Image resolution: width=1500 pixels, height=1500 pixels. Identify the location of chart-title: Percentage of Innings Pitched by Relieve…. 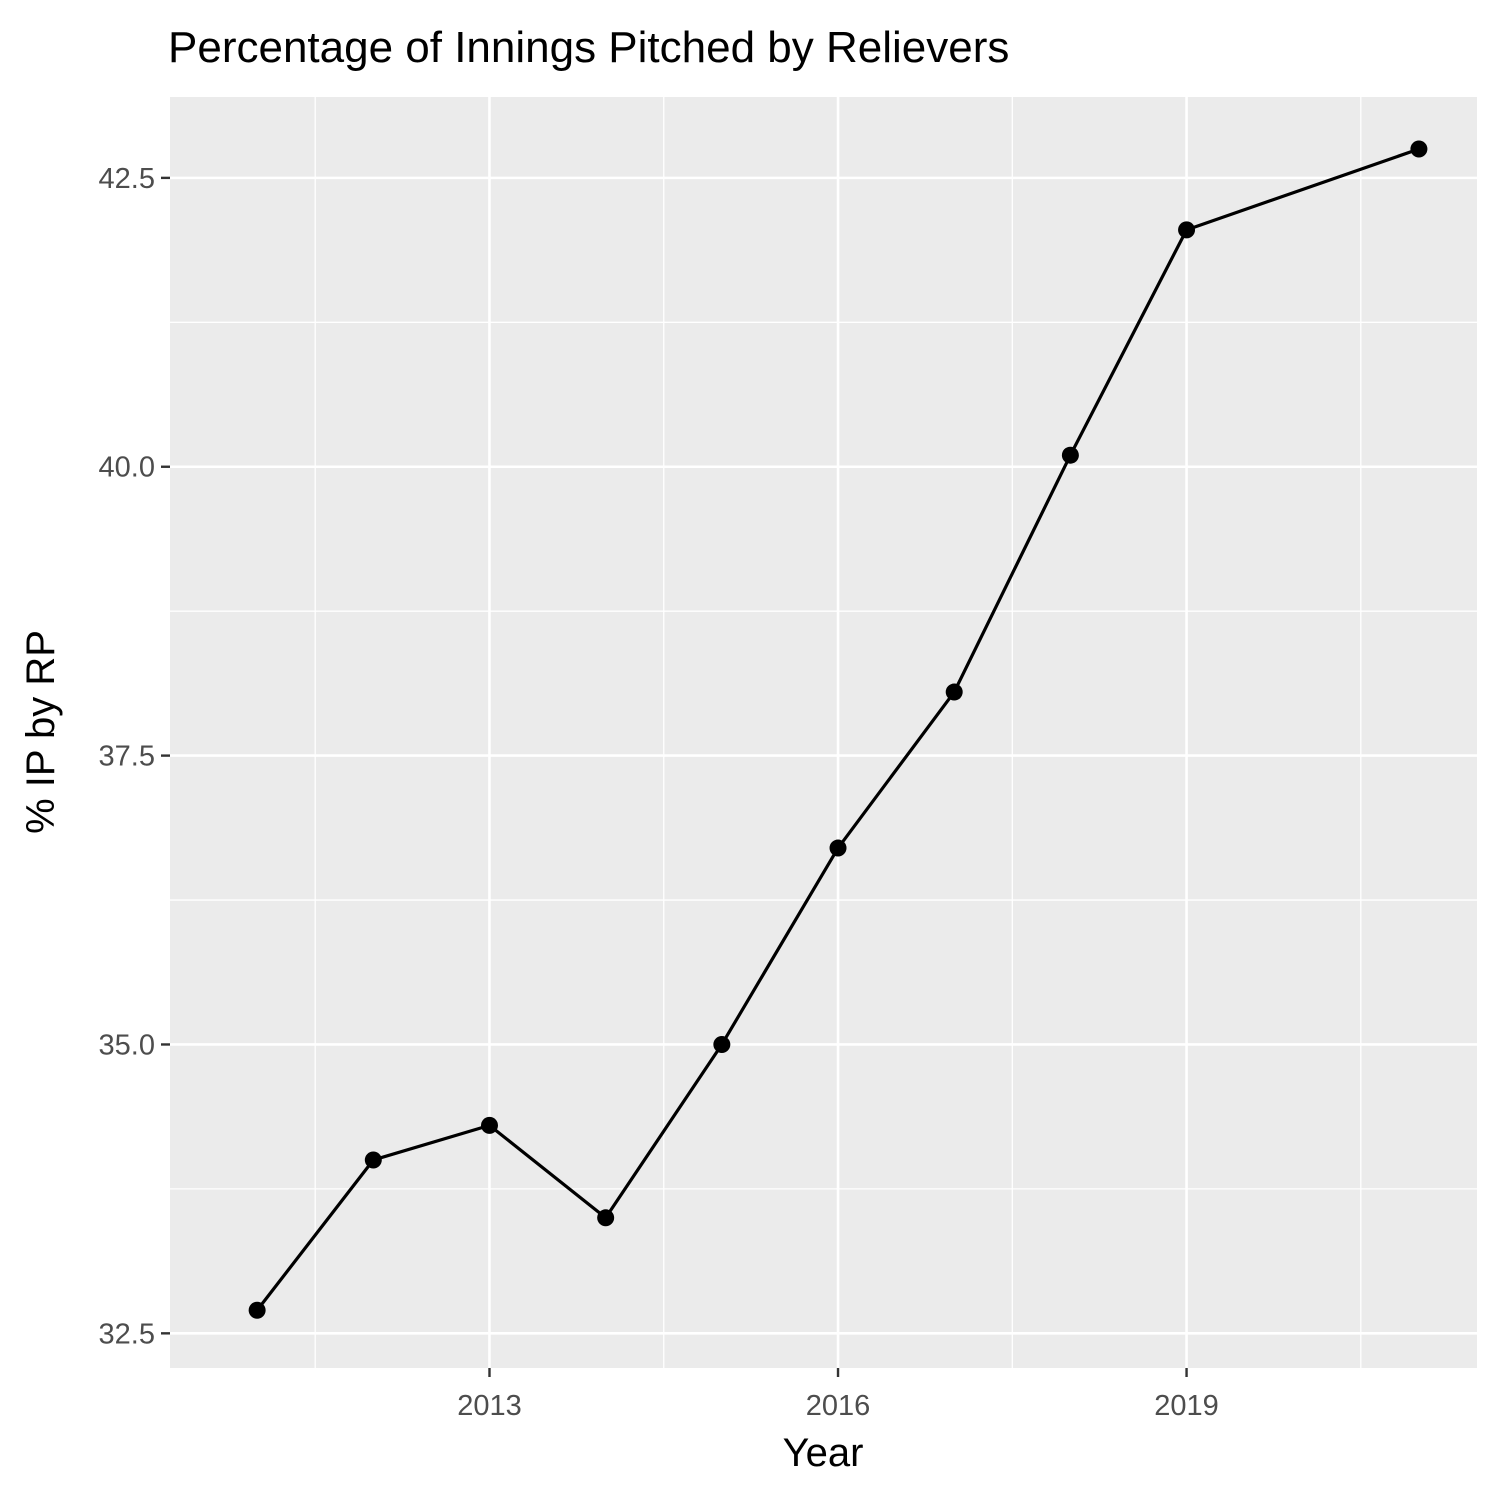
(588, 47).